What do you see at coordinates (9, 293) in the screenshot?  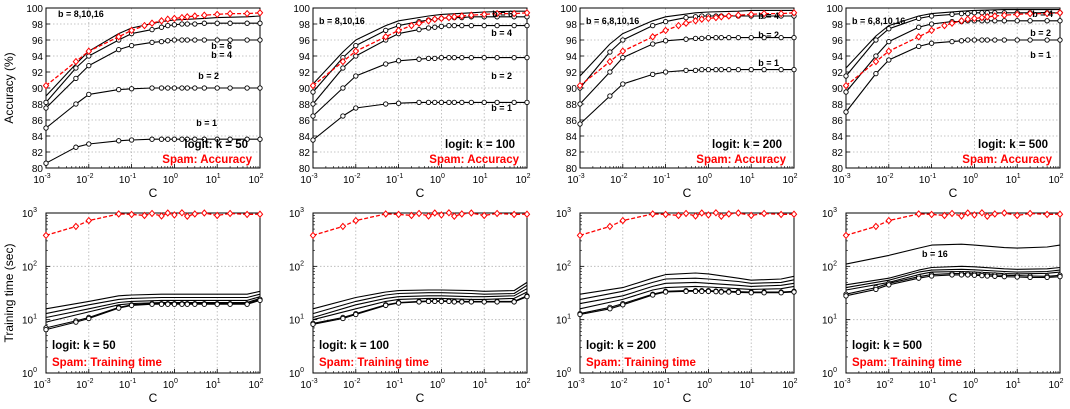 I see `y-axis-label: Training time (sec)` at bounding box center [9, 293].